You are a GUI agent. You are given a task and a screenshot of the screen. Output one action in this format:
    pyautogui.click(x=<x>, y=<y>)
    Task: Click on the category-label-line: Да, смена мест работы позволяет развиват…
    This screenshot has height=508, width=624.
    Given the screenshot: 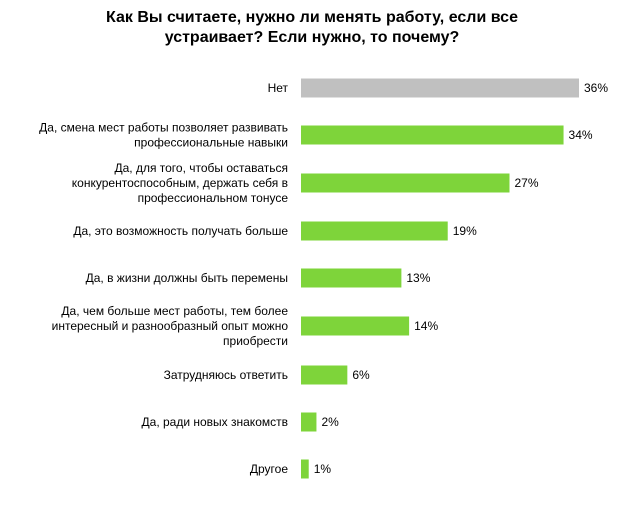 What is the action you would take?
    pyautogui.click(x=163, y=128)
    